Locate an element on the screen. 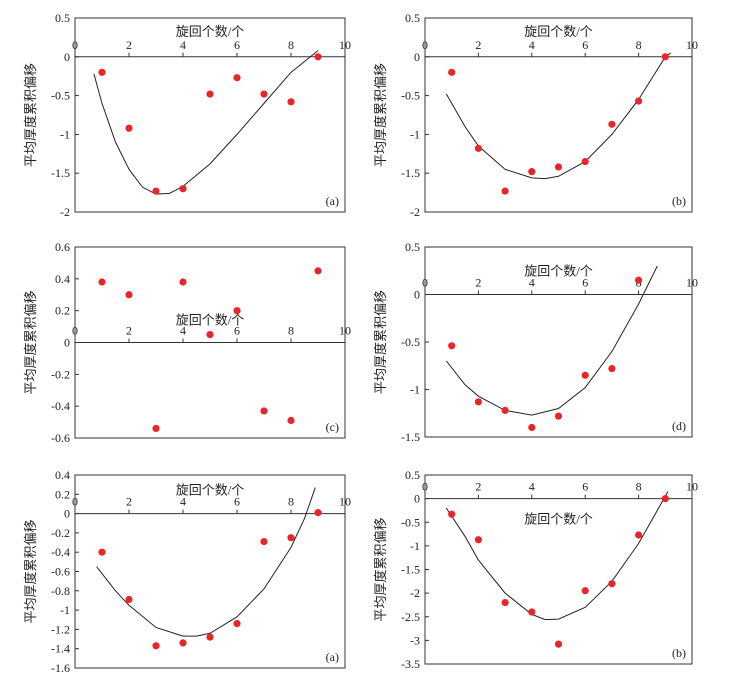 The height and width of the screenshot is (686, 738). y-tick-label: 0.4 is located at coordinates (62, 279).